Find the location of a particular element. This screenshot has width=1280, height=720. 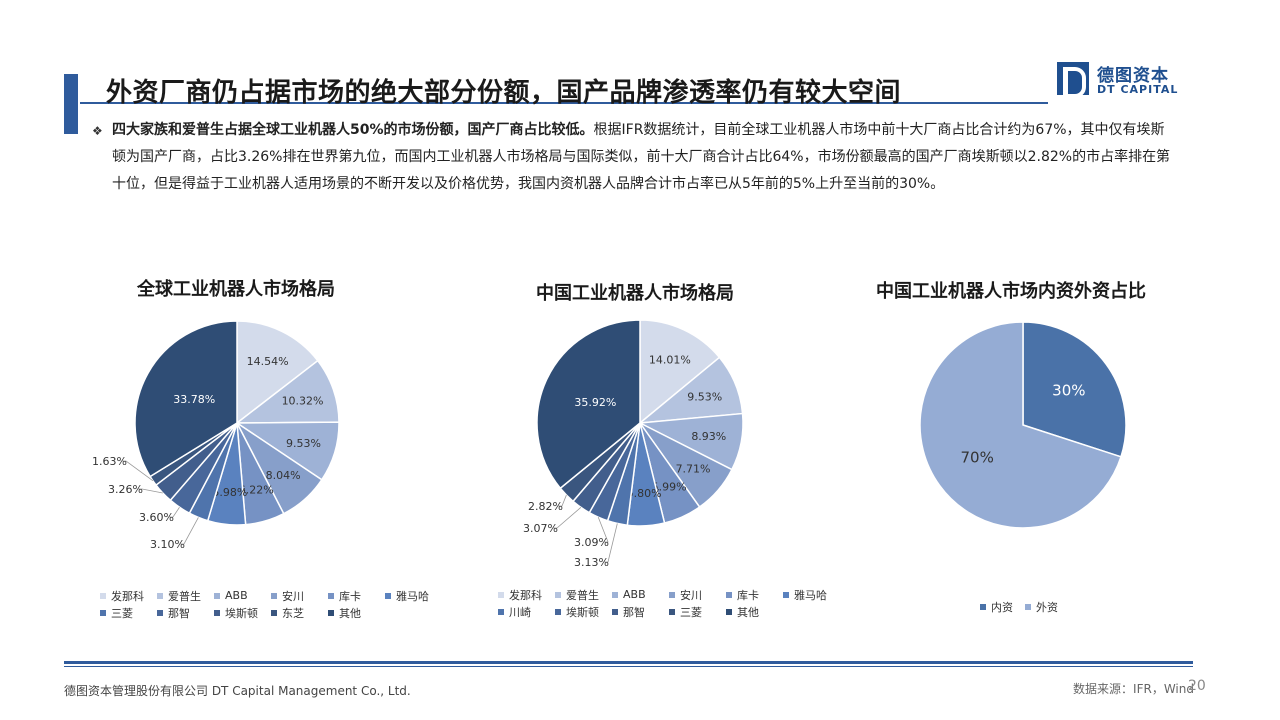

legend-item: 其他 is located at coordinates (754, 612).